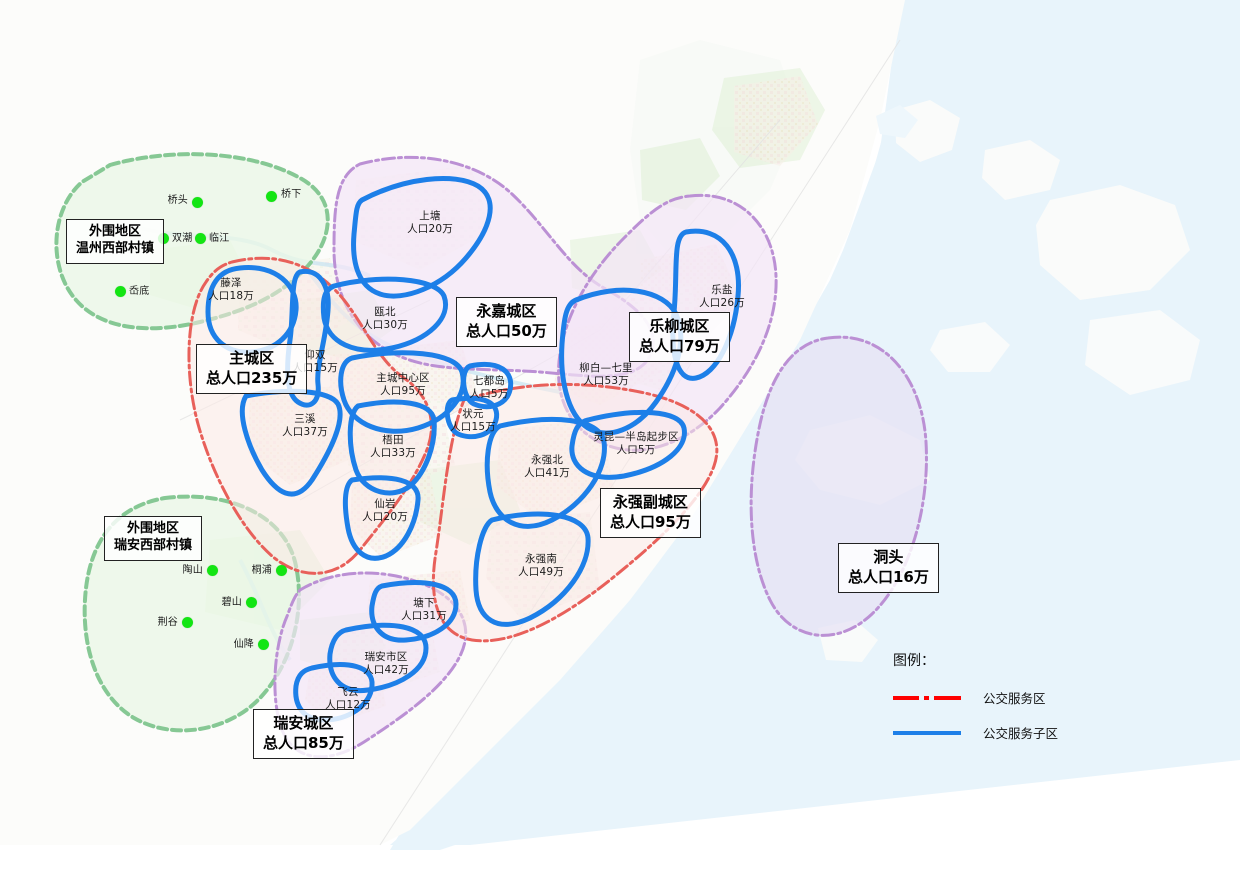 The image size is (1240, 877). Describe the element at coordinates (914, 661) in the screenshot. I see `legend-title: 图例：` at that location.